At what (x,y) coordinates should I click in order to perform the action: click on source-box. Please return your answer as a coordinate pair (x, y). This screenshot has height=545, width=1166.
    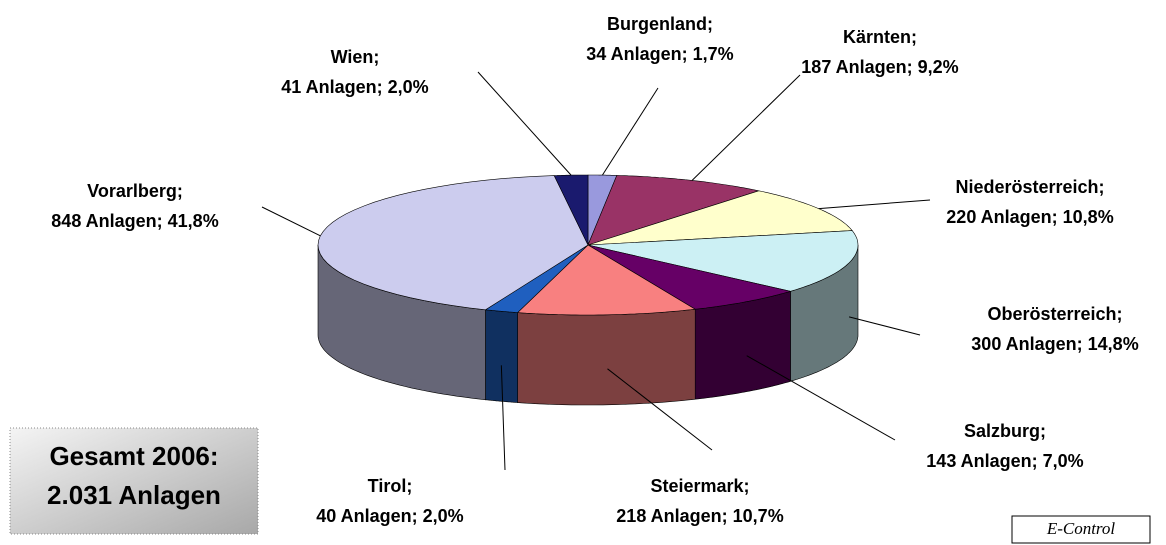
    Looking at the image, I should click on (1081, 529).